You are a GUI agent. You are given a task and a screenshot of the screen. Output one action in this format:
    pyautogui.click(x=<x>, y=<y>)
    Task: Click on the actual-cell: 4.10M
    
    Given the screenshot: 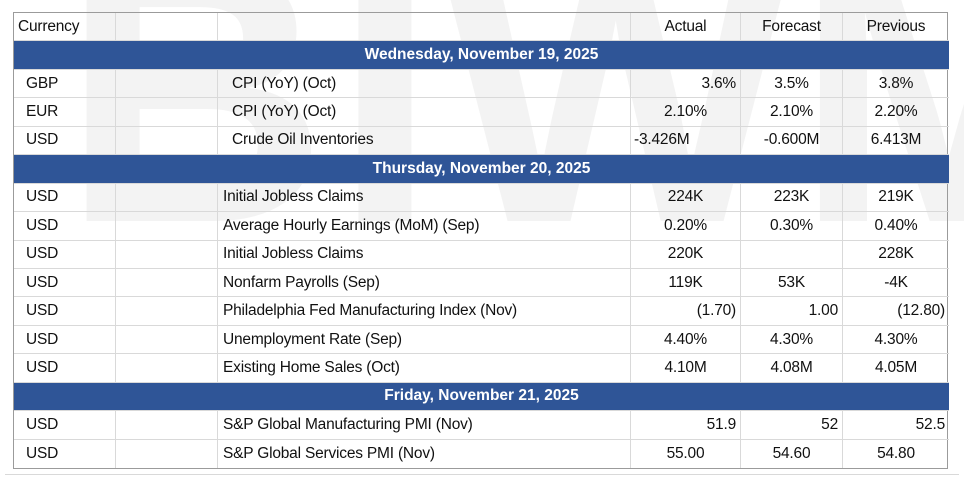 What is the action you would take?
    pyautogui.click(x=686, y=368)
    